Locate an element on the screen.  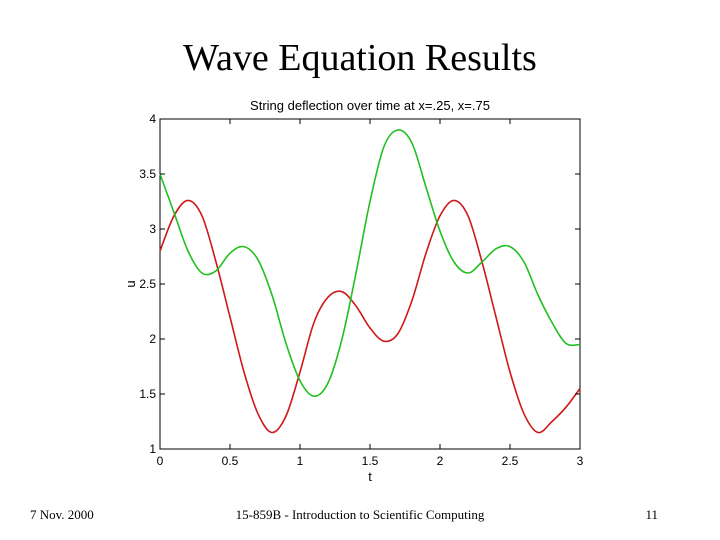
footer-date: 7 Nov. 2000 is located at coordinates (62, 514).